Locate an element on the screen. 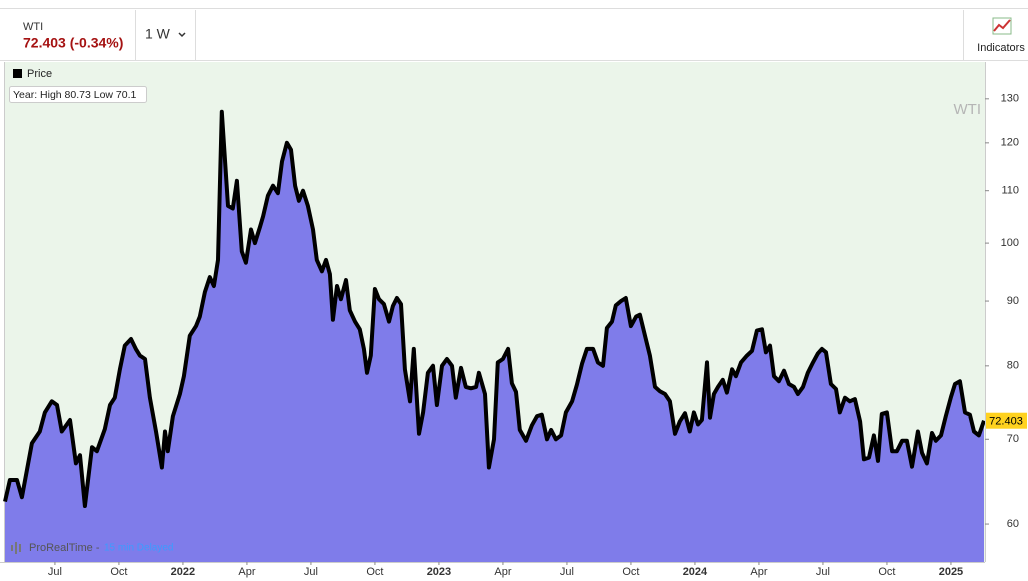 The width and height of the screenshot is (1028, 581). y-tick-label: 80 is located at coordinates (1013, 366).